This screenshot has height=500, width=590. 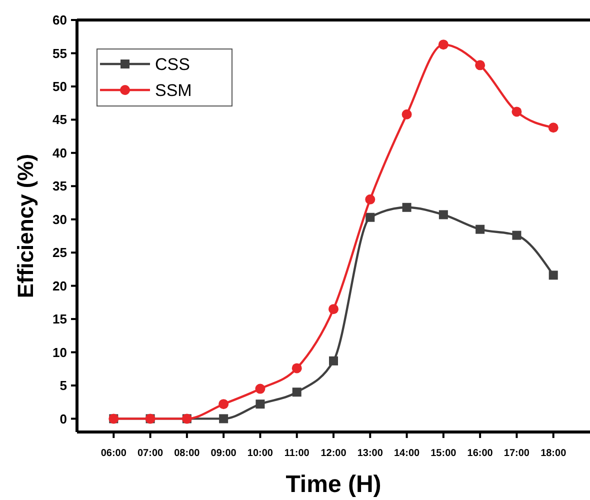 I want to click on y-tick-label: 45, so click(x=59, y=120).